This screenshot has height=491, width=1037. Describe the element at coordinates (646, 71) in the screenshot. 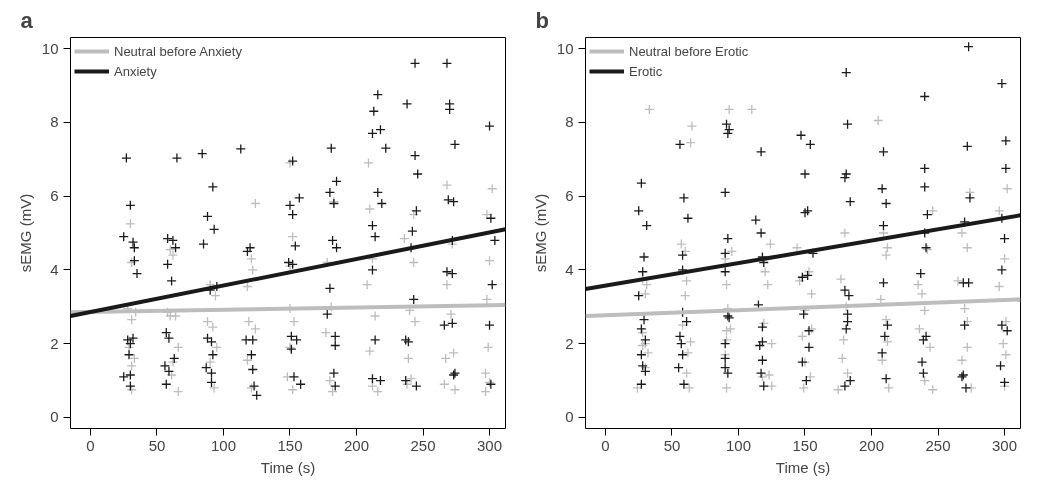

I see `legend-label: Erotic` at that location.